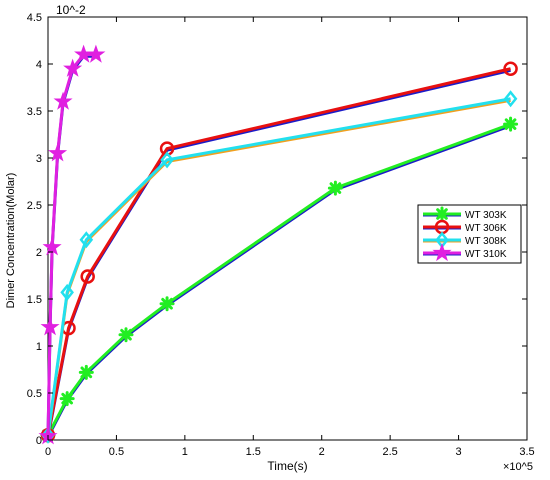 The image size is (550, 480). Describe the element at coordinates (486, 215) in the screenshot. I see `legend-label: WT 303K` at that location.